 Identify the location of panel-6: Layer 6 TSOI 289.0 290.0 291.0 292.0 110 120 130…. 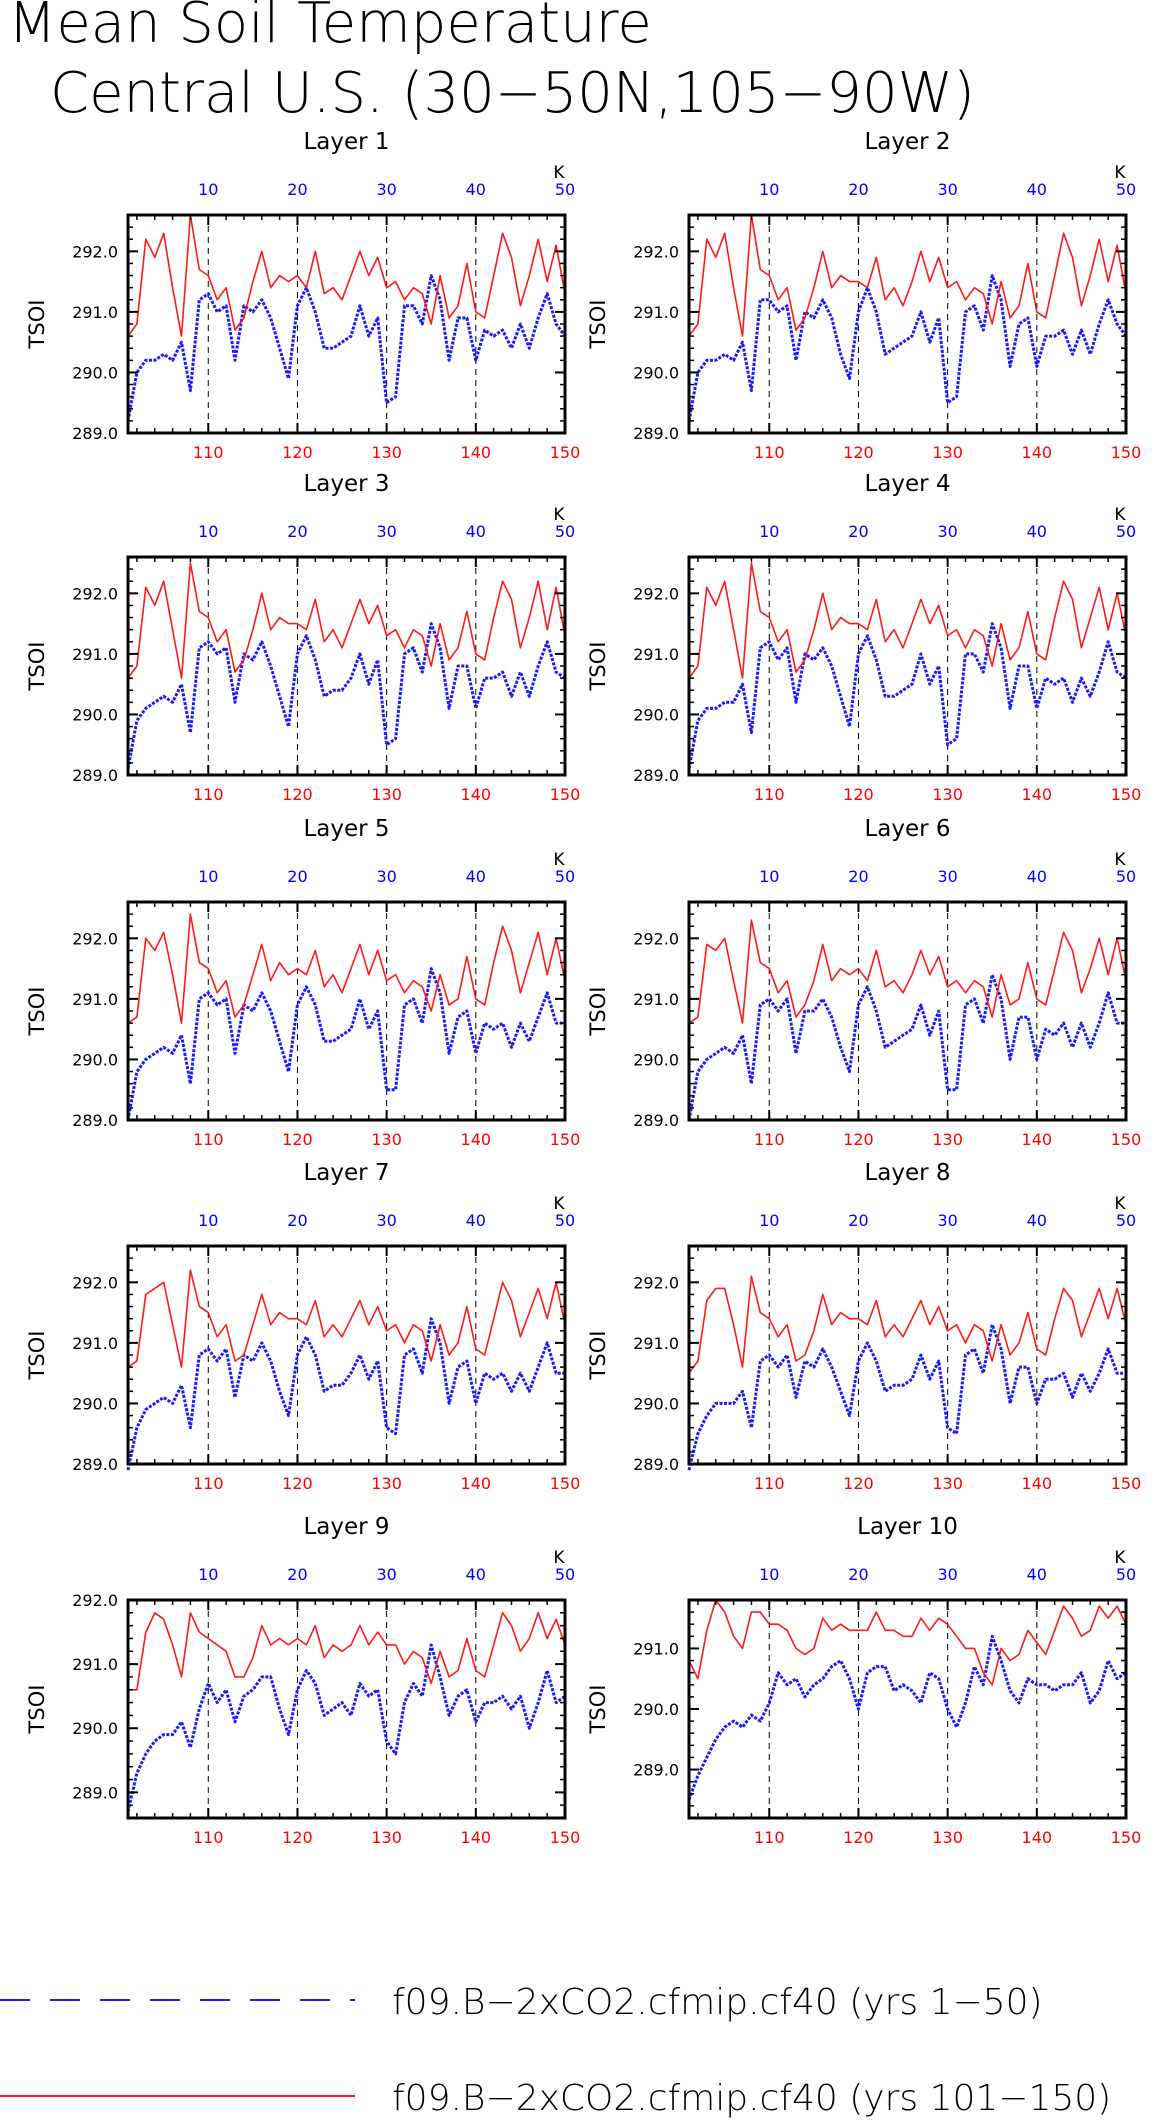
(863, 982).